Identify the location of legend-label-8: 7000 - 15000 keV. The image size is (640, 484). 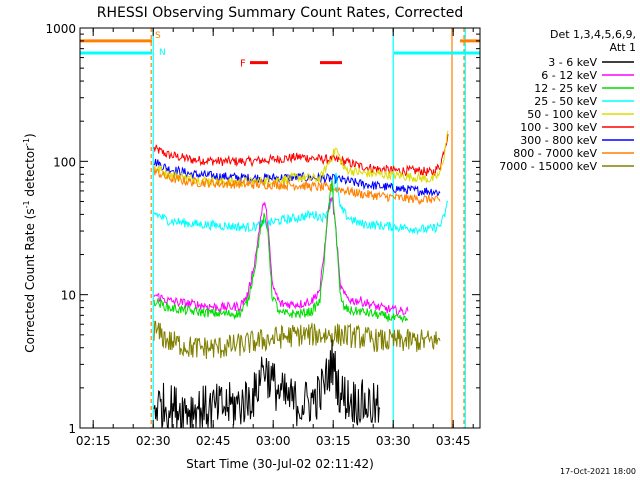
(548, 166).